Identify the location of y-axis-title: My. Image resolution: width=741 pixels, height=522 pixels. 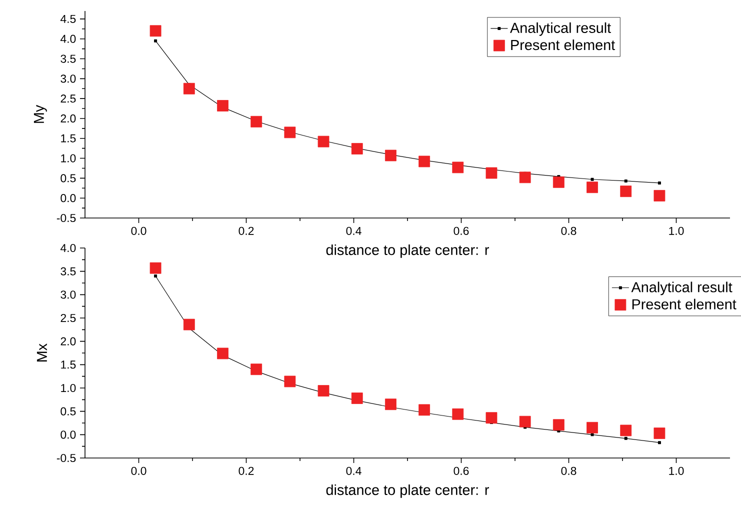
(40, 113).